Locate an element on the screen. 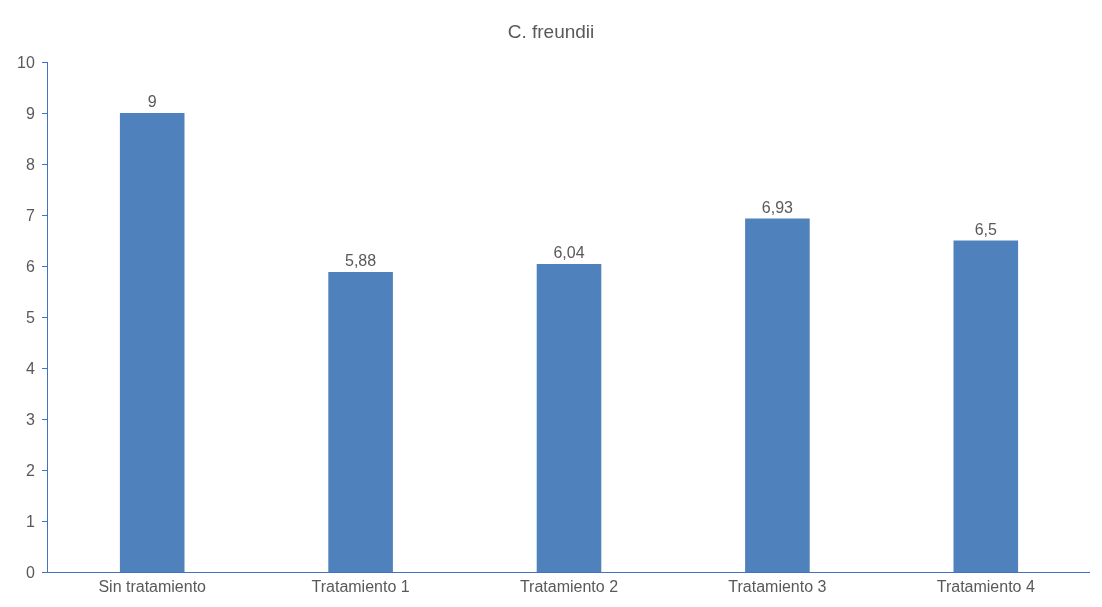 The width and height of the screenshot is (1102, 607). y-tick-label: 2 is located at coordinates (30, 470).